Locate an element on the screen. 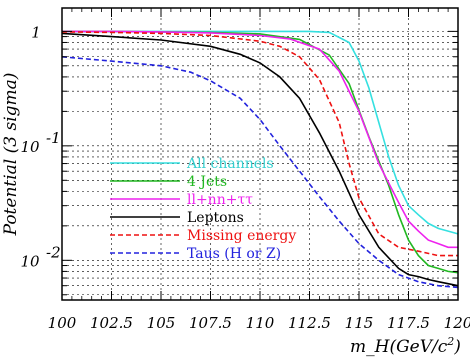 This screenshot has height=360, width=470. legend-label-3: Leptons is located at coordinates (215, 218).